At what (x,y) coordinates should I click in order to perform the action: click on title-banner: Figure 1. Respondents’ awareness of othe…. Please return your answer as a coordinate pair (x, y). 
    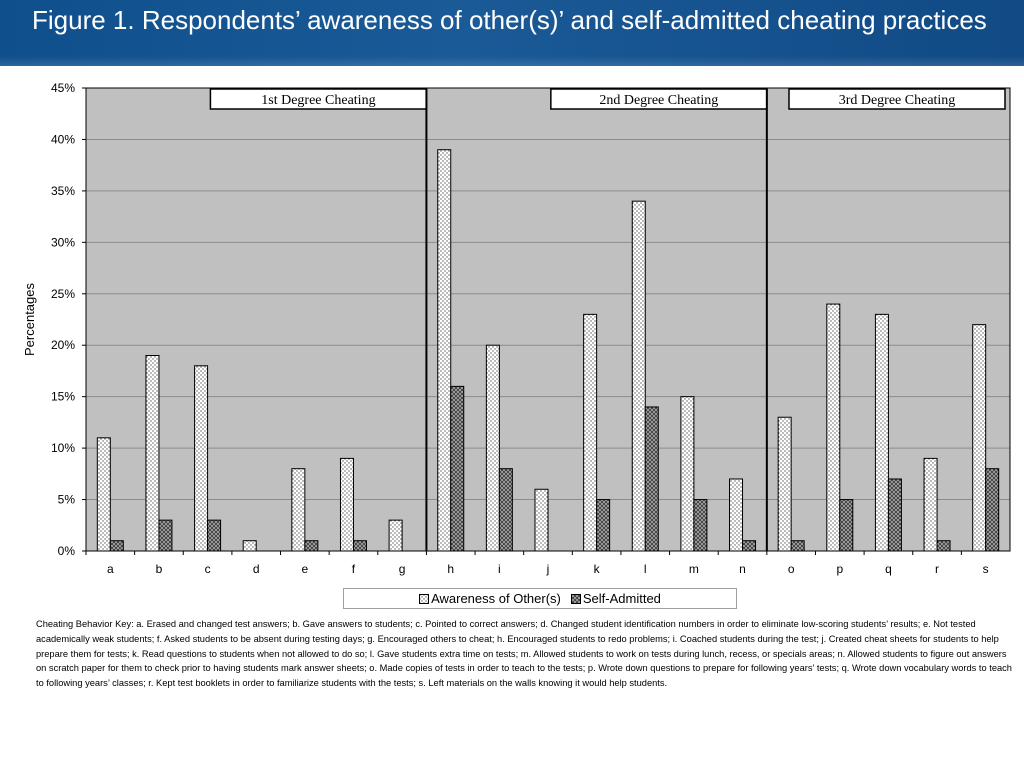
    Looking at the image, I should click on (512, 33).